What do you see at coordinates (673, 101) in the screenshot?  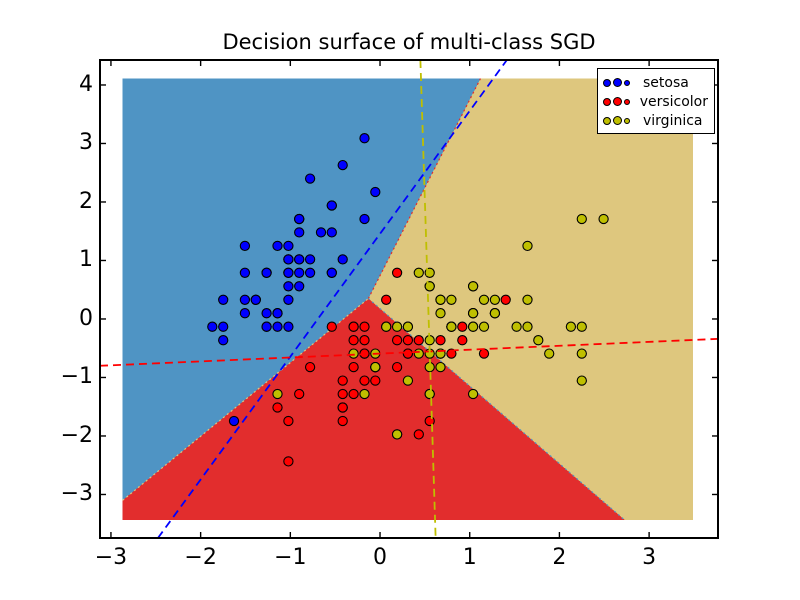 I see `legend-label: versicolor` at bounding box center [673, 101].